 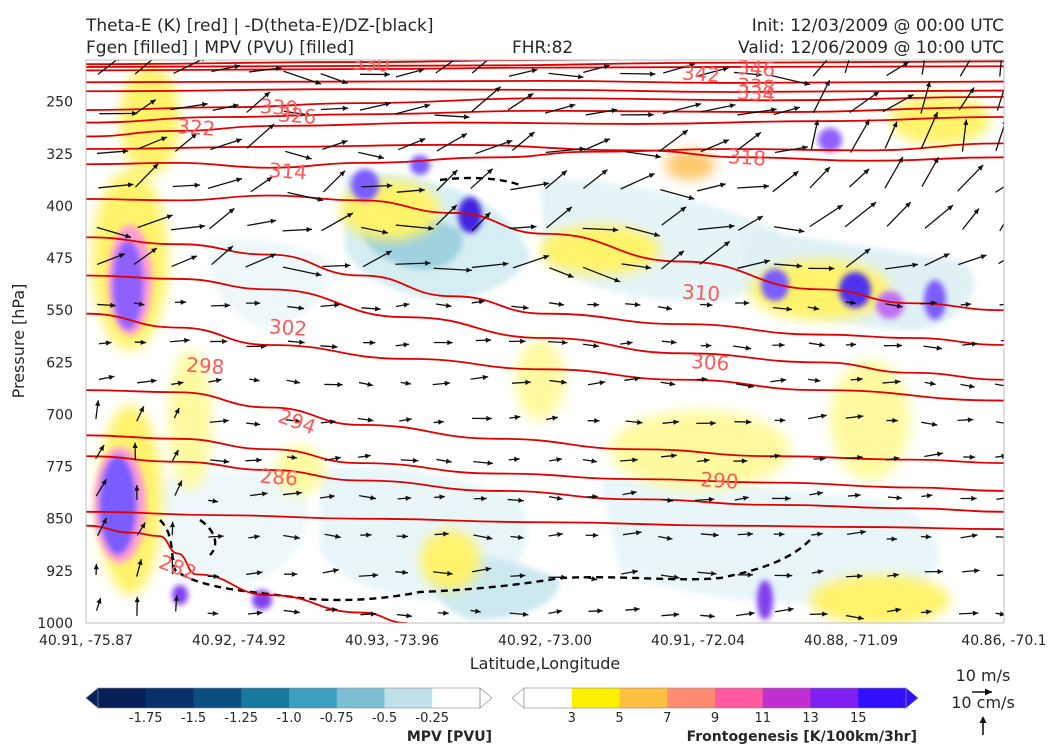 I want to click on theta-e-contour-label: 302, so click(x=288, y=327).